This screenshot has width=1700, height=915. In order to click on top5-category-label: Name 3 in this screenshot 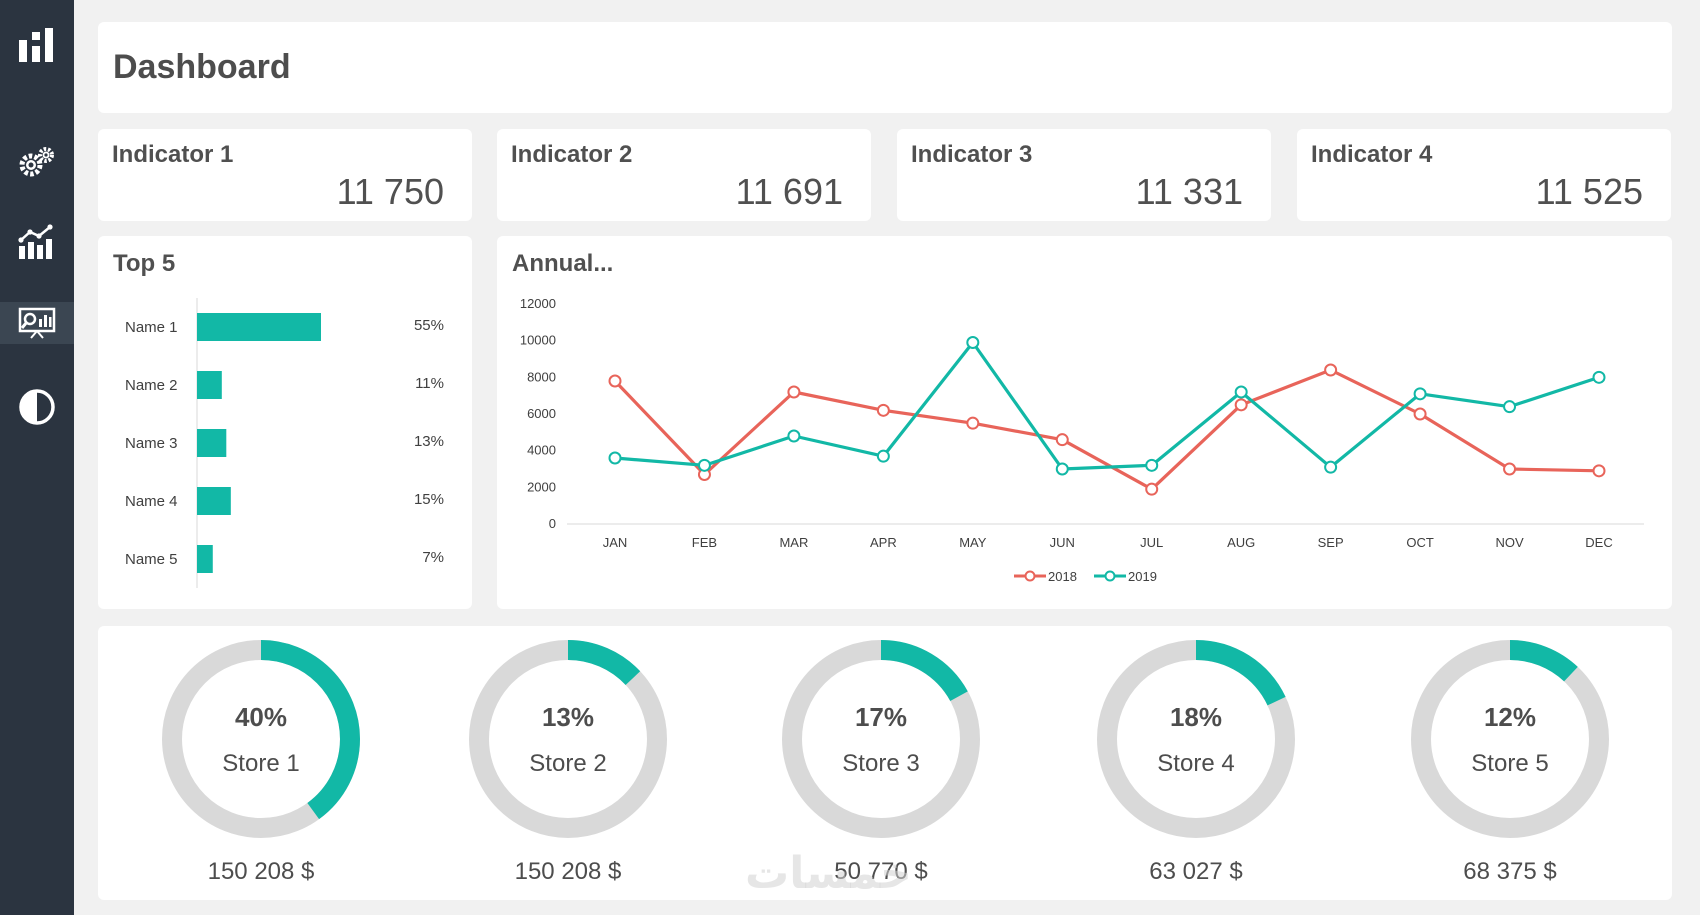, I will do `click(151, 443)`.